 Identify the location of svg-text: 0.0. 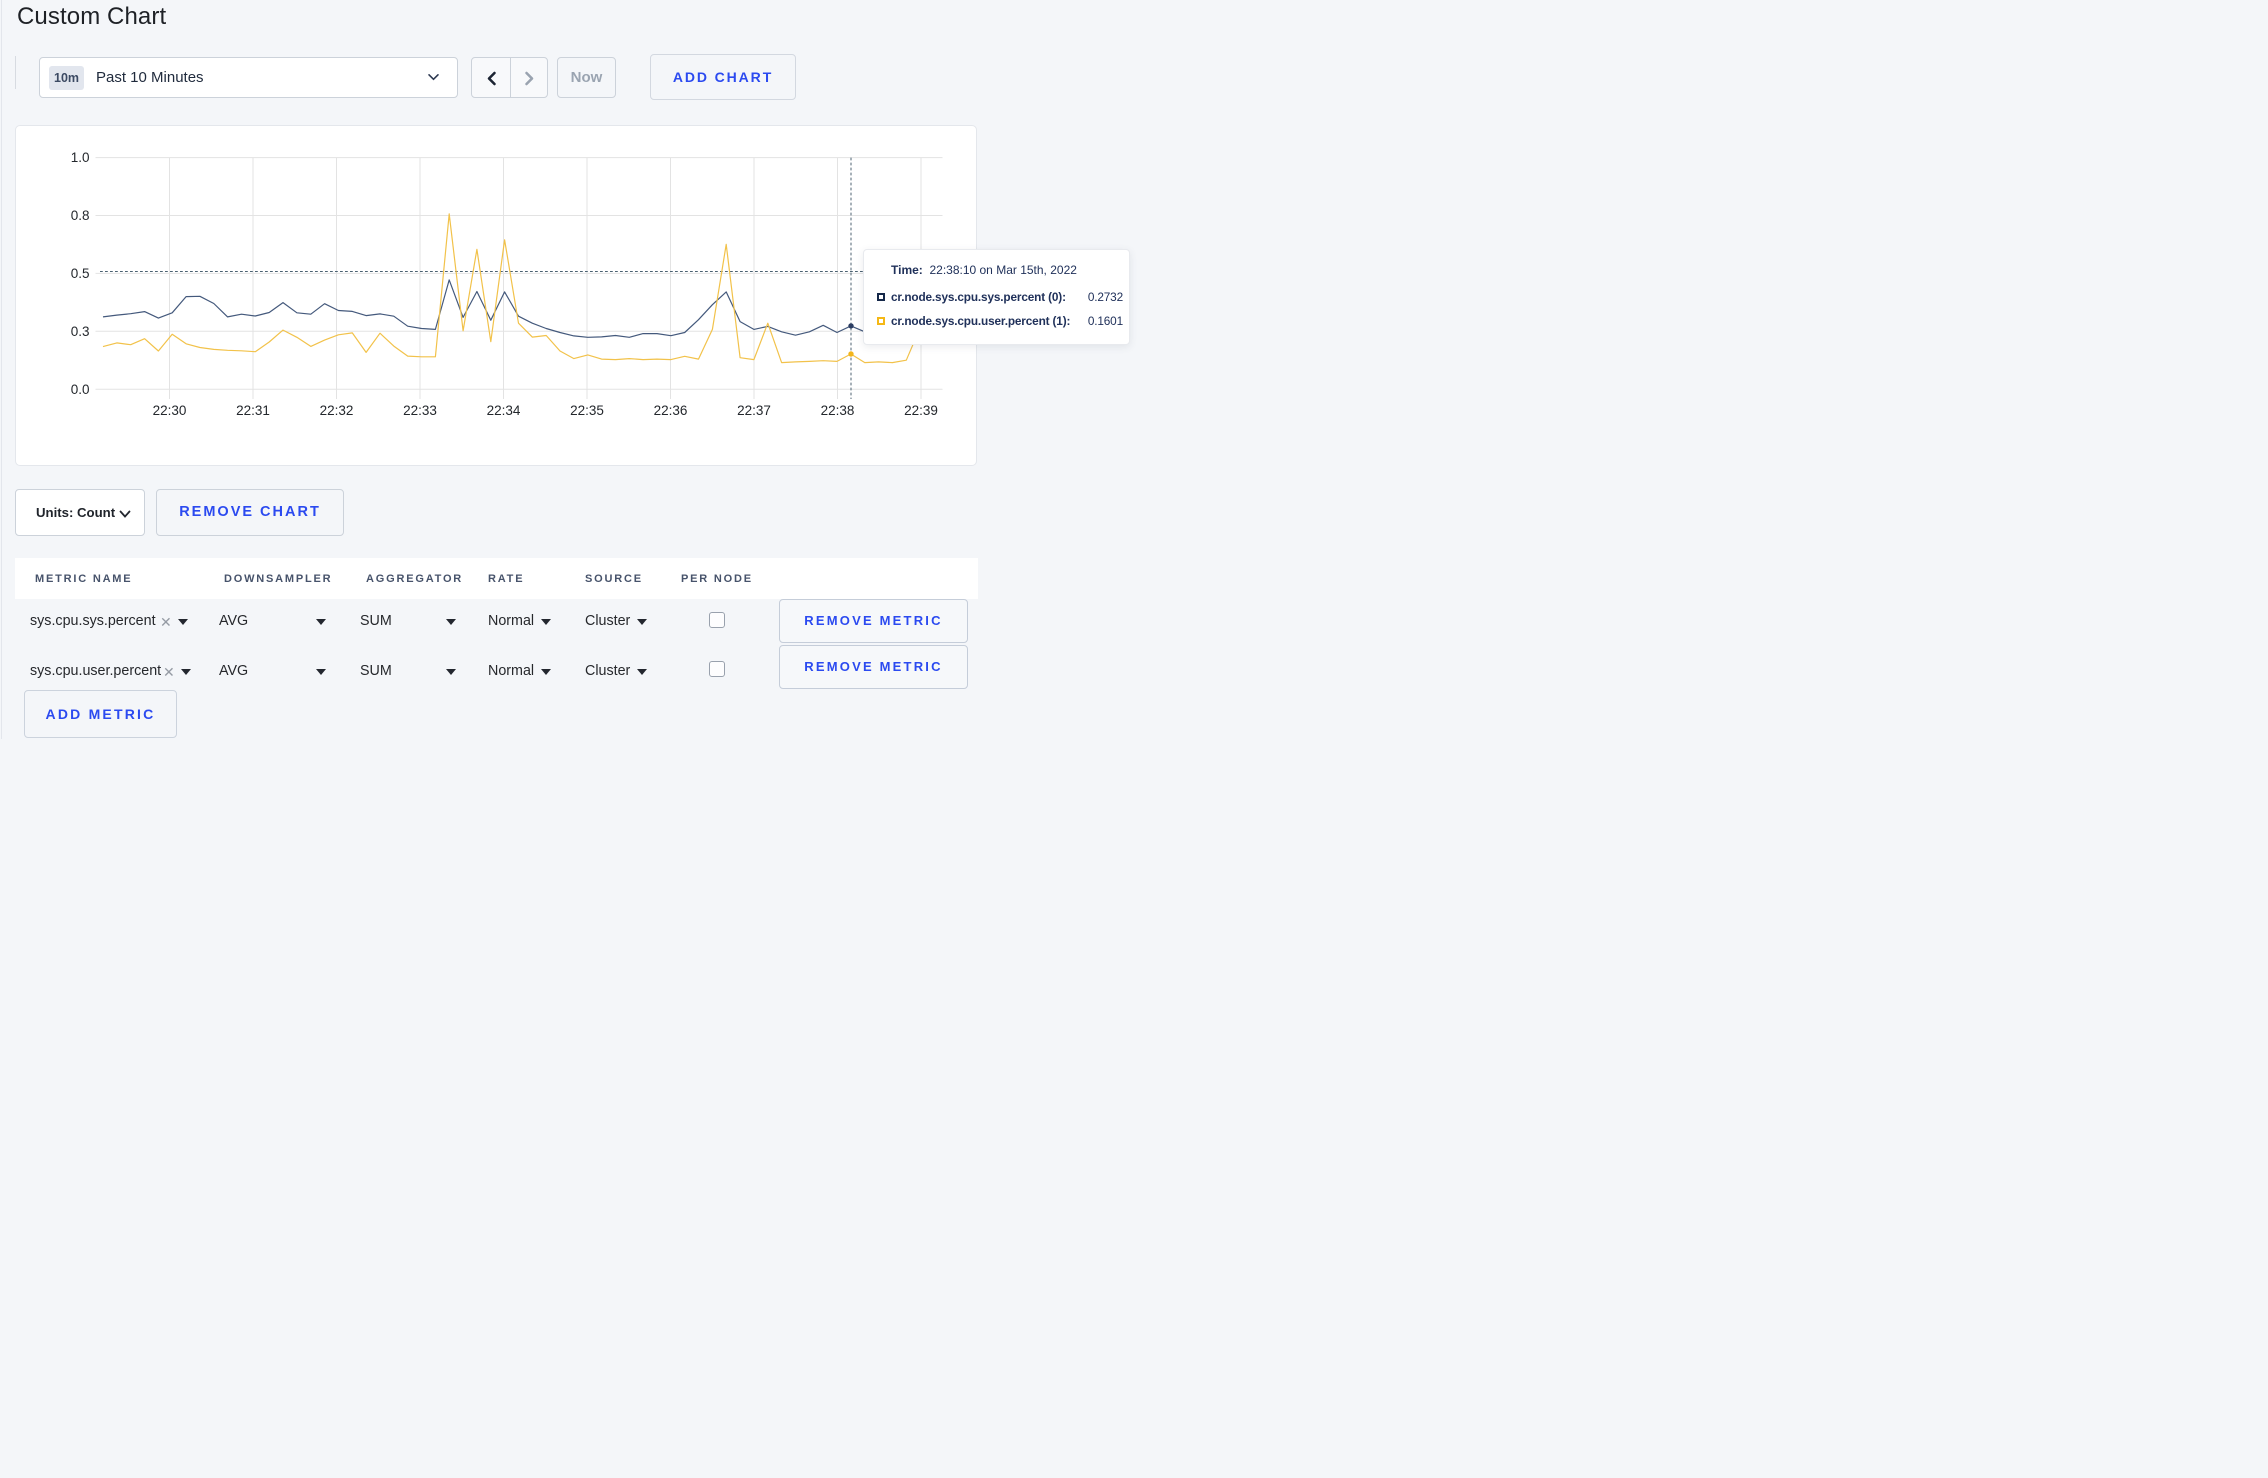
(80, 389).